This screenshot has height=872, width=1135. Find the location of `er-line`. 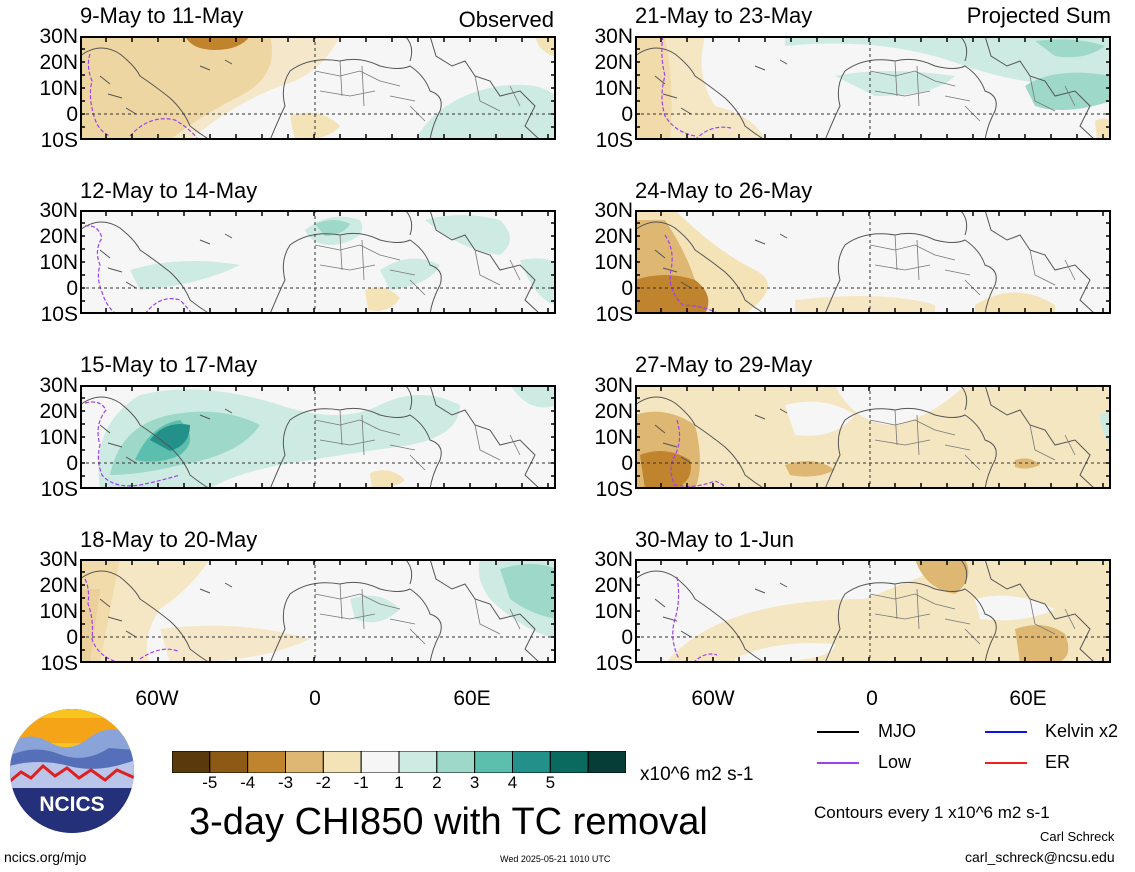

er-line is located at coordinates (1006, 763).